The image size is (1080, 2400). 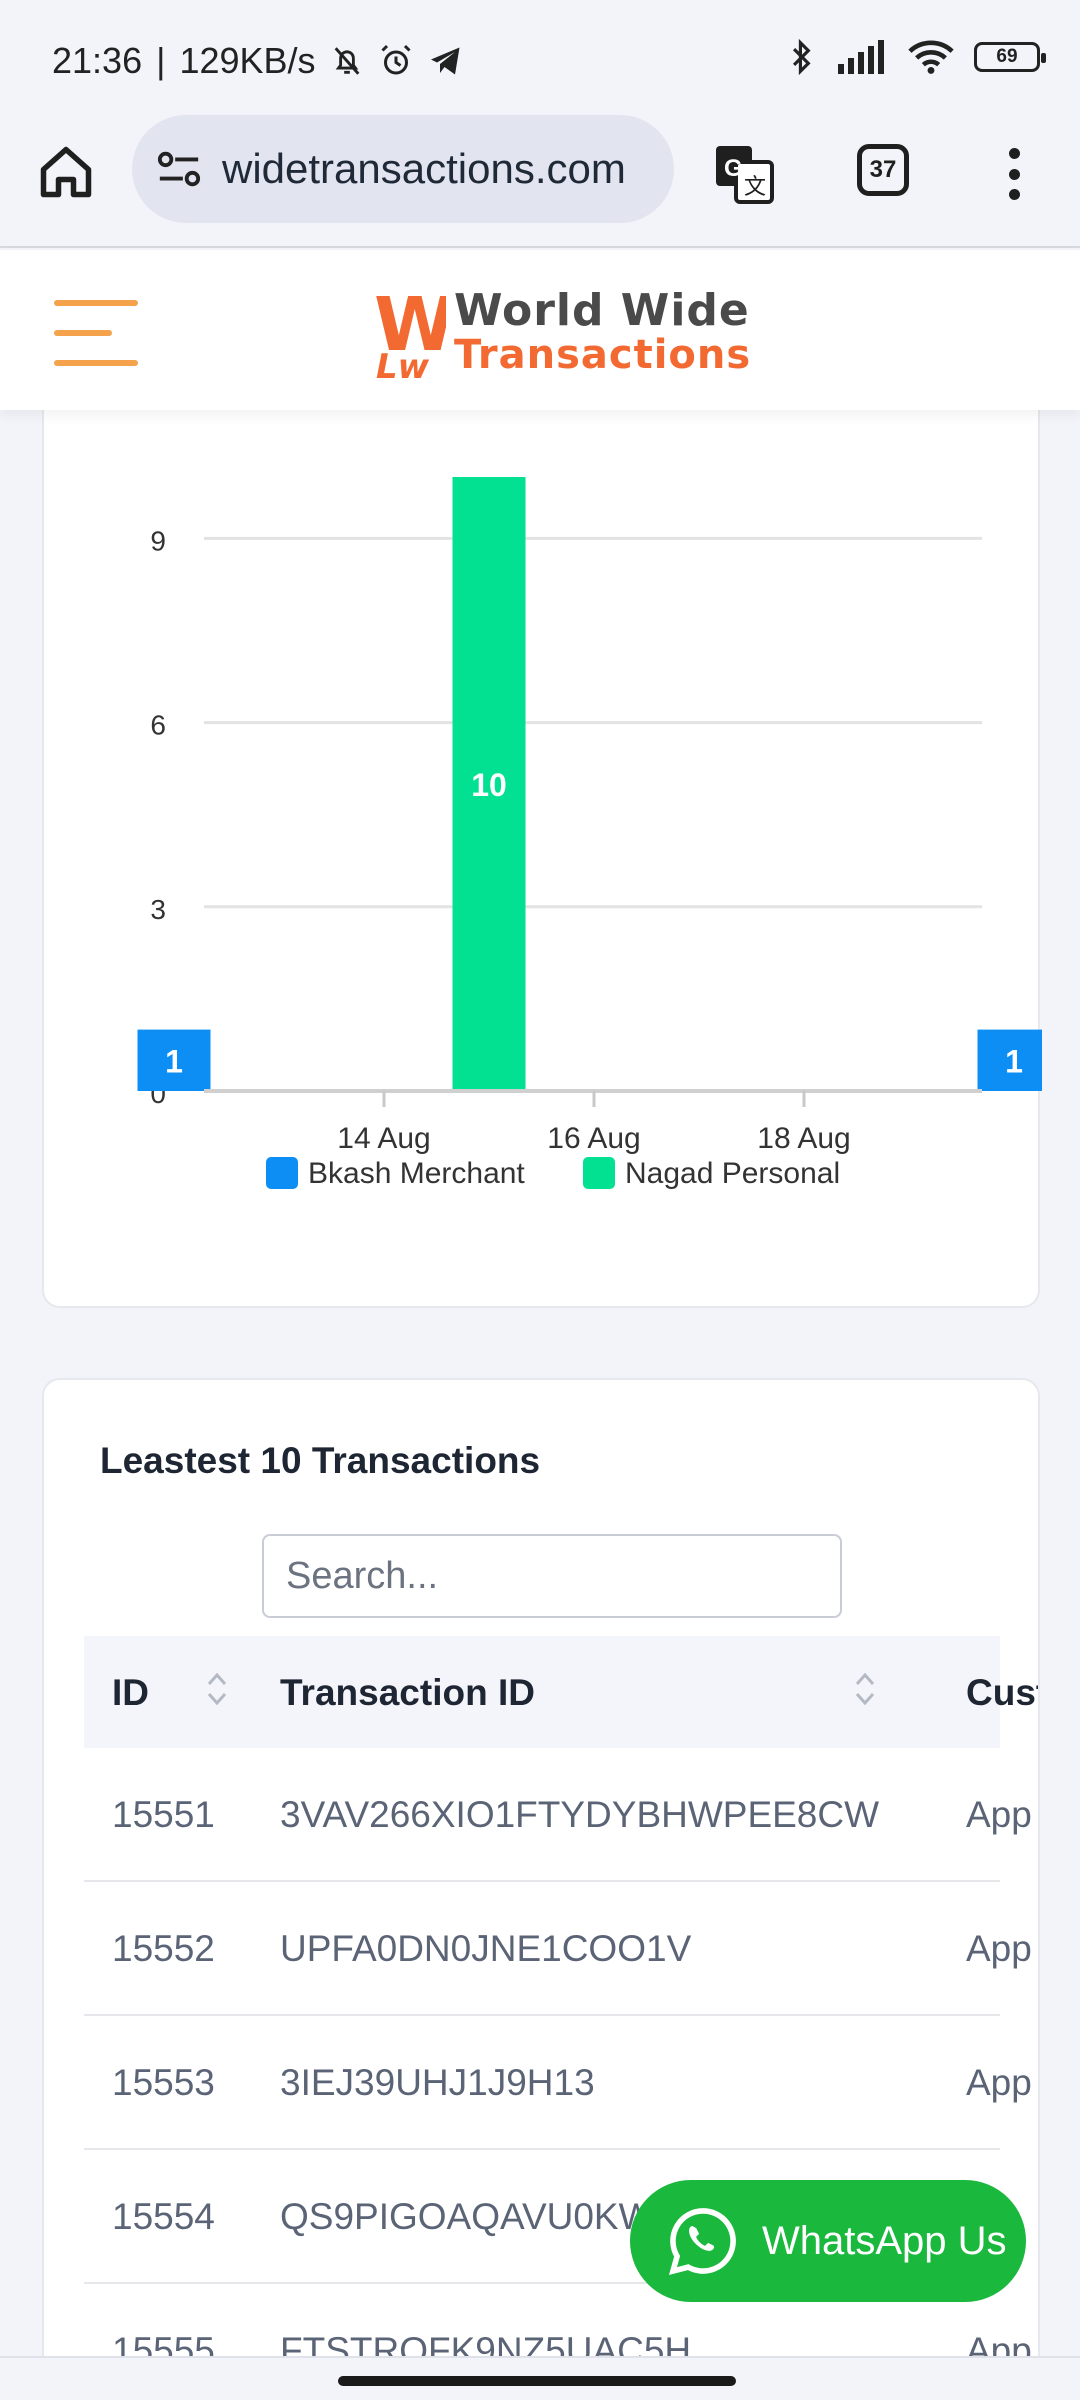 What do you see at coordinates (1010, 57) in the screenshot?
I see `battery-indicator: 69` at bounding box center [1010, 57].